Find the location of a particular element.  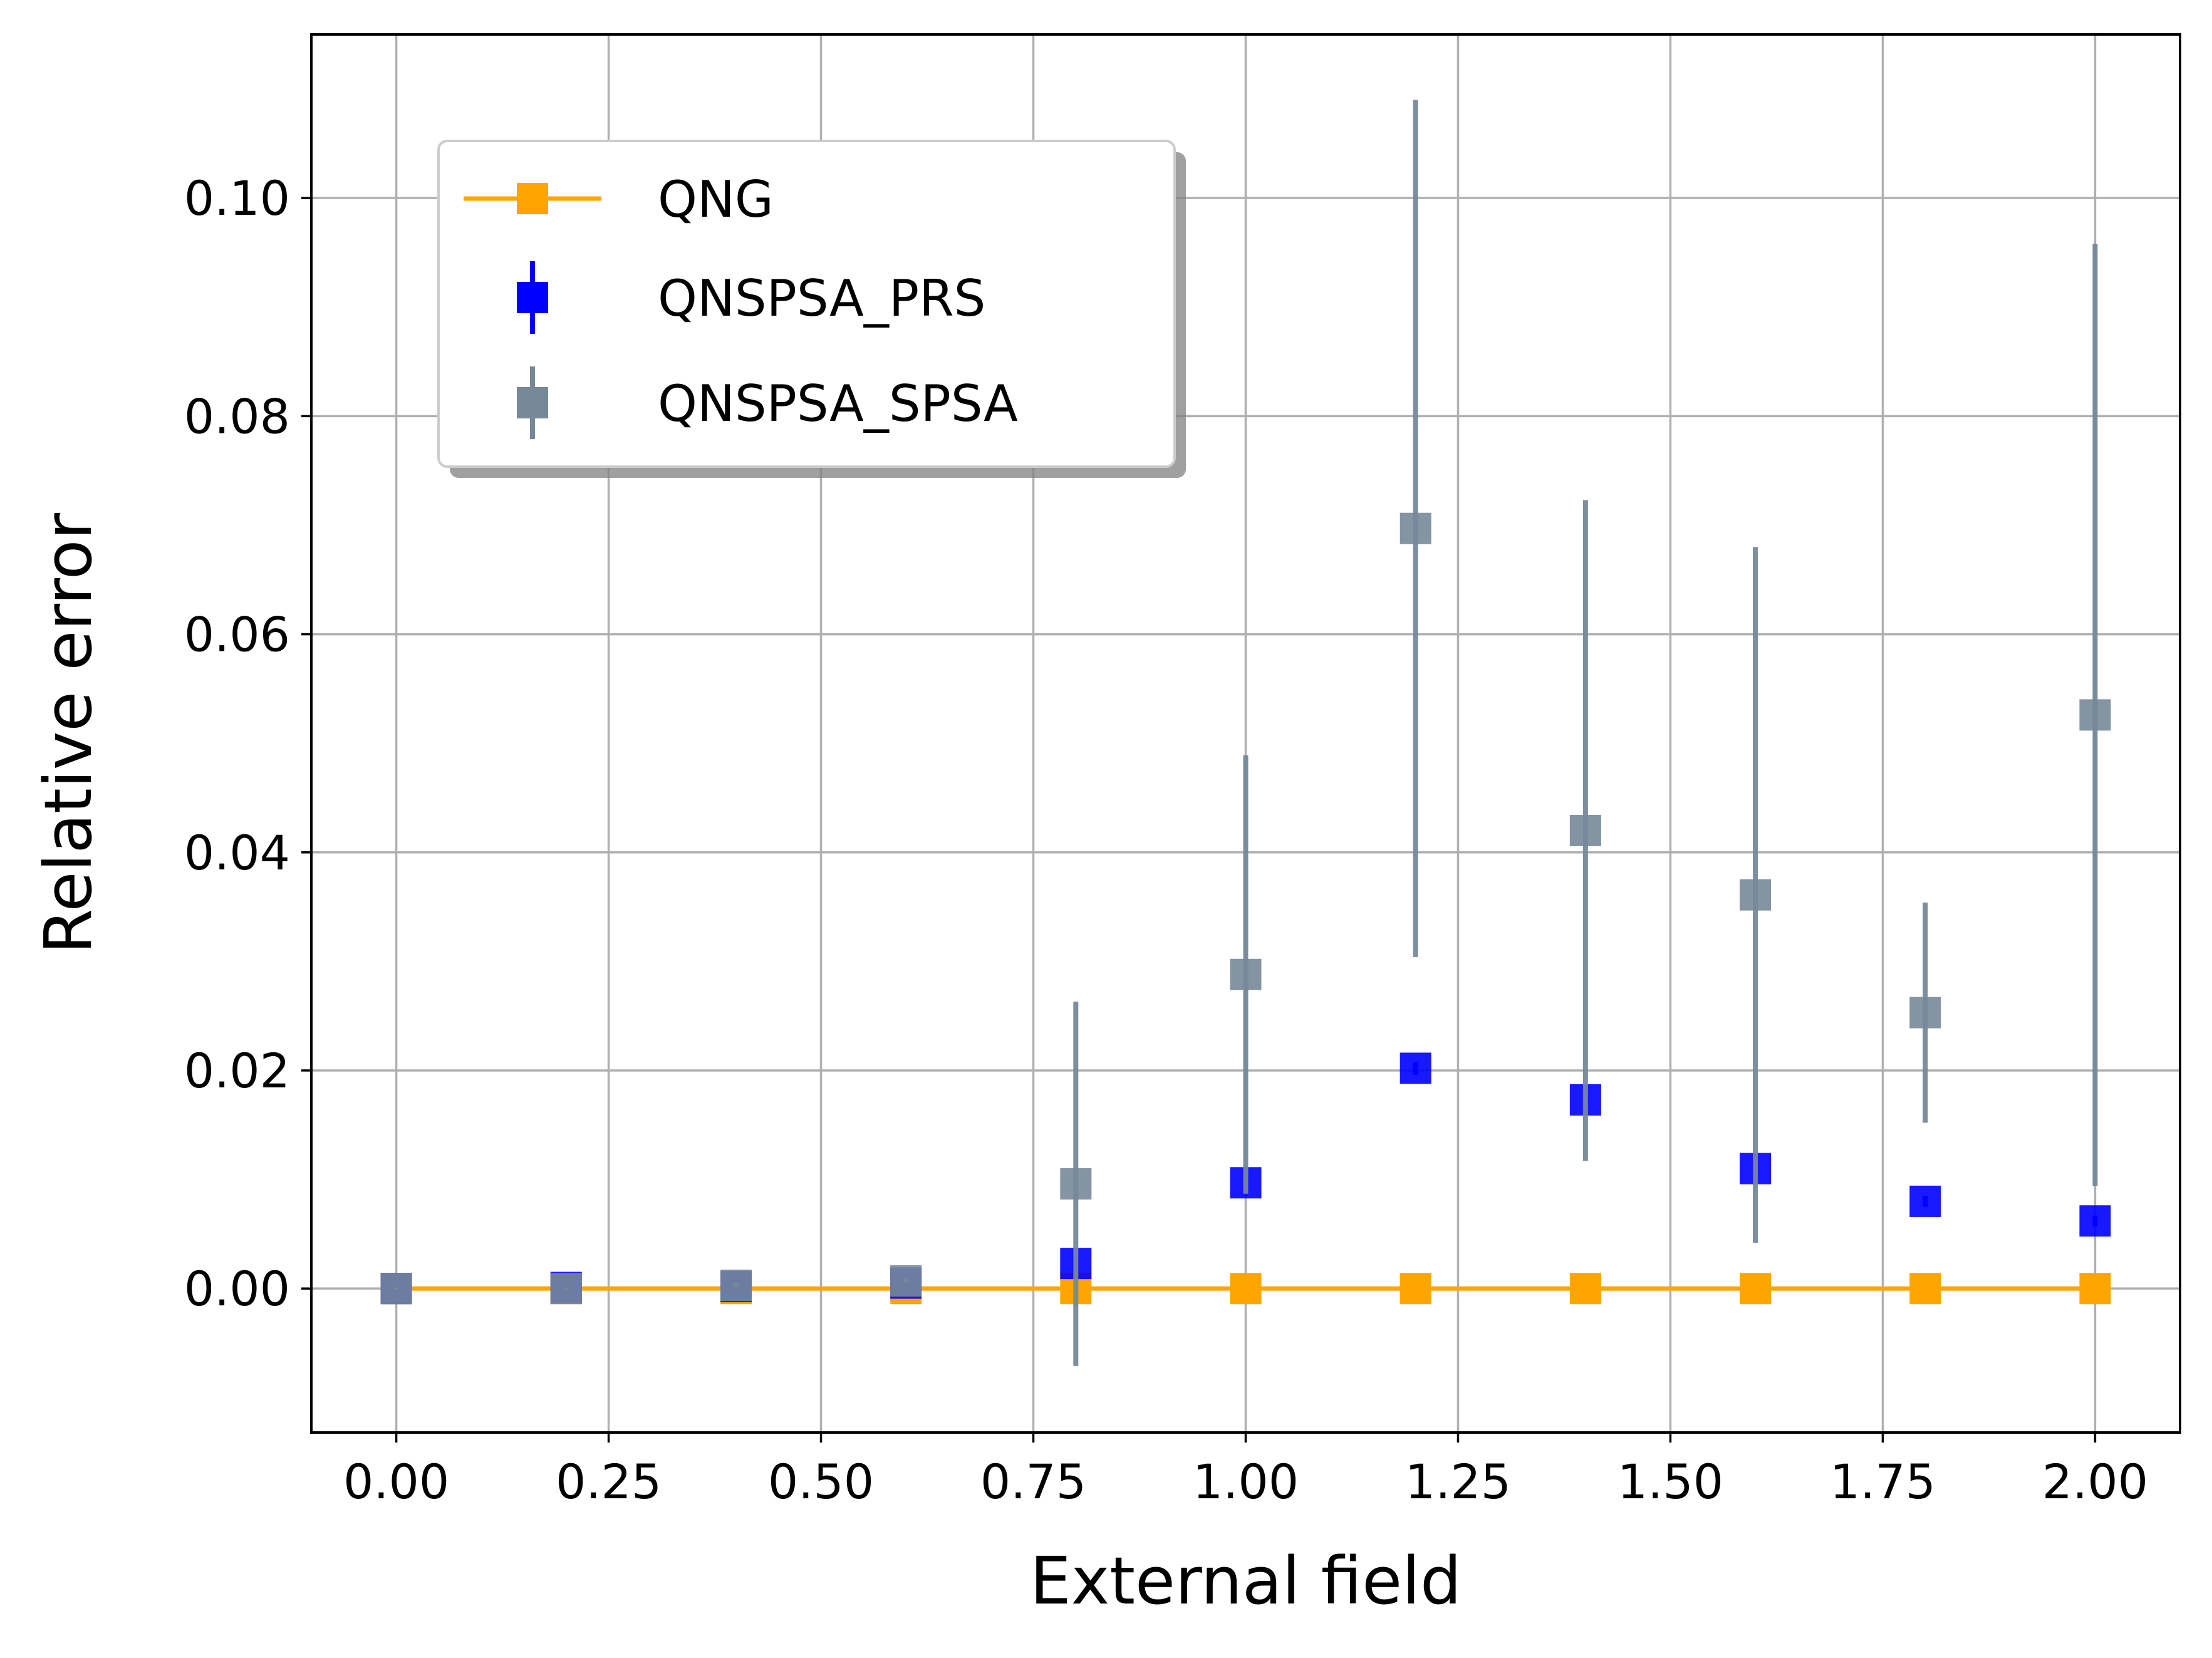

y-tick-label: 0.06 is located at coordinates (237, 635).